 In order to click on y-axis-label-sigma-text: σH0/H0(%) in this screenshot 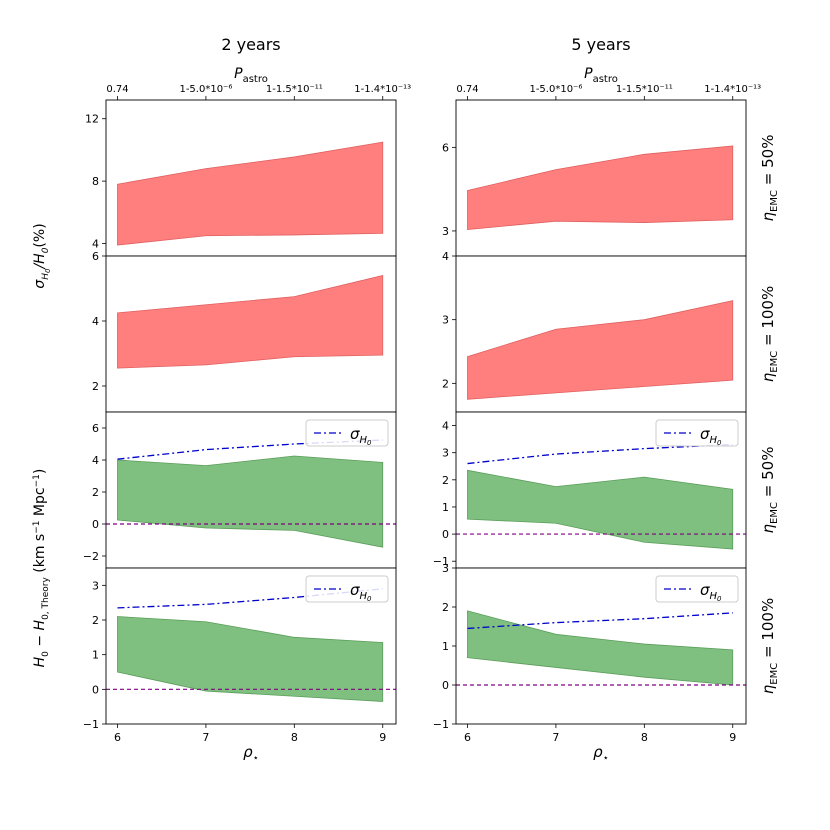, I will do `click(42, 255)`.